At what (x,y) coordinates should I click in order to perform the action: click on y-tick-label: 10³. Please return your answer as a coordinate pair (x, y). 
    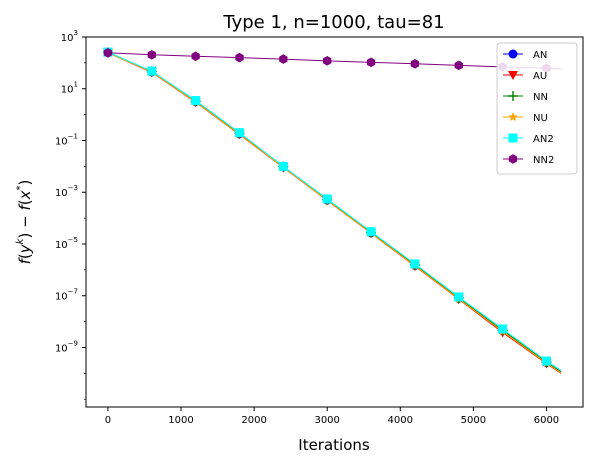
    Looking at the image, I should click on (69, 36).